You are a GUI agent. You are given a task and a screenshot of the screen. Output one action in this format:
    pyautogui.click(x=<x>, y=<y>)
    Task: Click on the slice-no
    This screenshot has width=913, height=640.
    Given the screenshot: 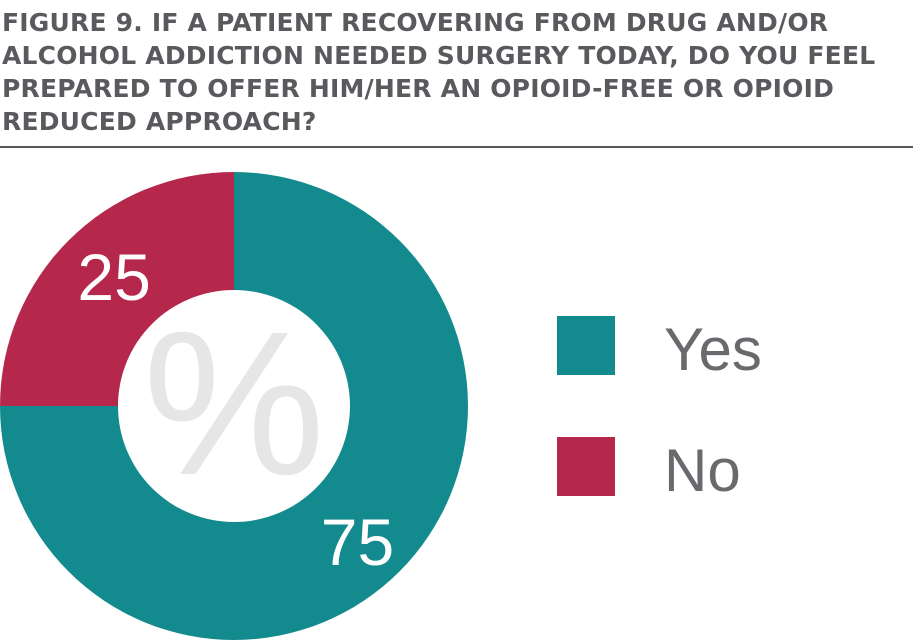 What is the action you would take?
    pyautogui.click(x=117, y=289)
    